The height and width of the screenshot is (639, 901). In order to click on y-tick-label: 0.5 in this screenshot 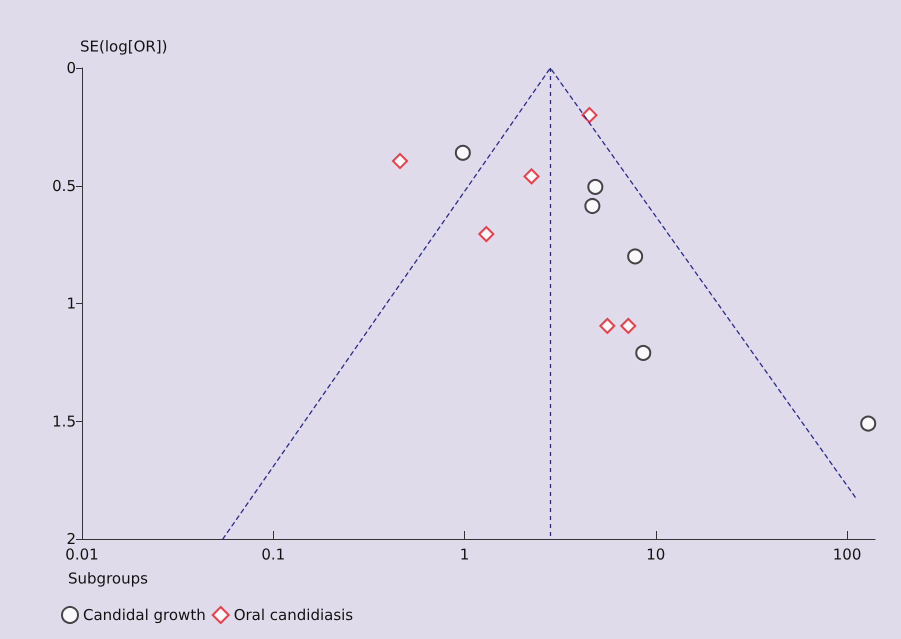, I will do `click(64, 185)`.